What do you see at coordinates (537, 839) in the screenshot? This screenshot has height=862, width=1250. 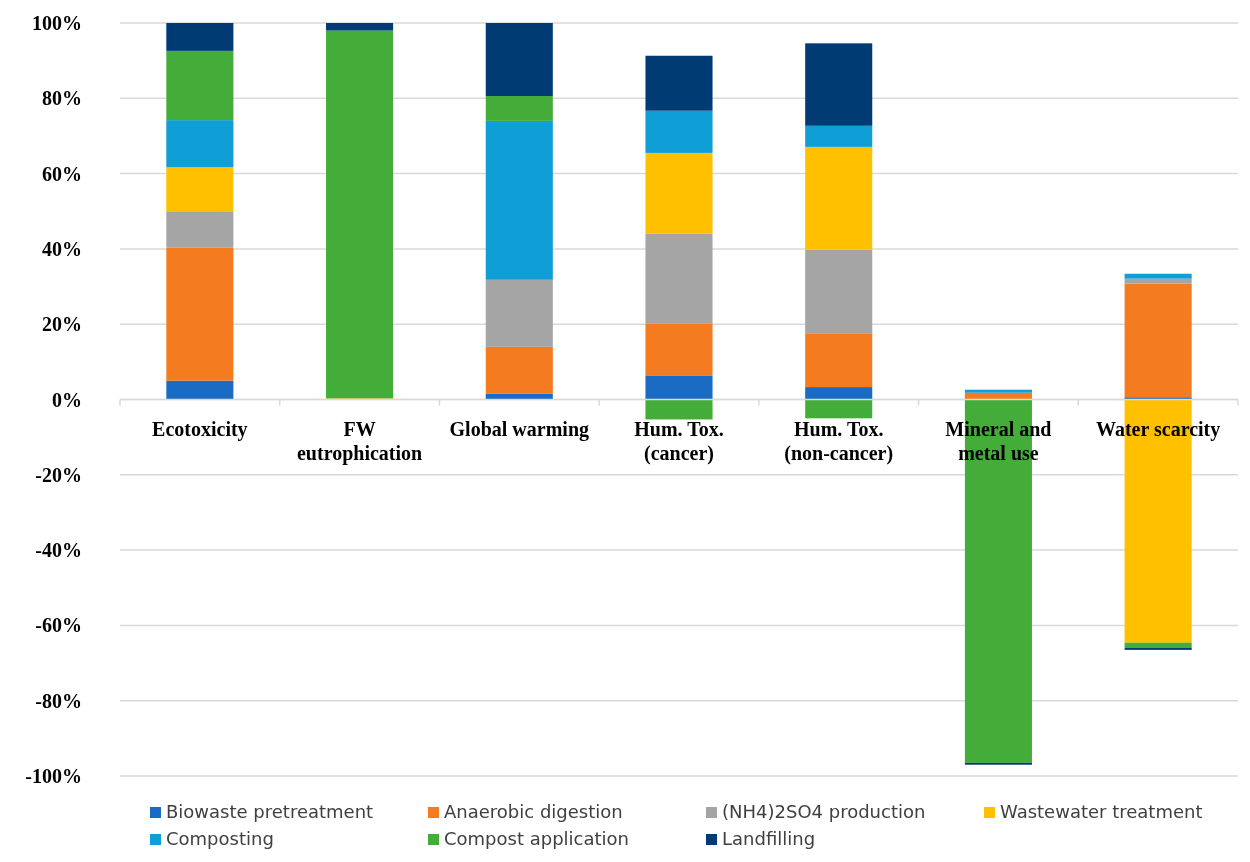 I see `legend-label: Compost application` at bounding box center [537, 839].